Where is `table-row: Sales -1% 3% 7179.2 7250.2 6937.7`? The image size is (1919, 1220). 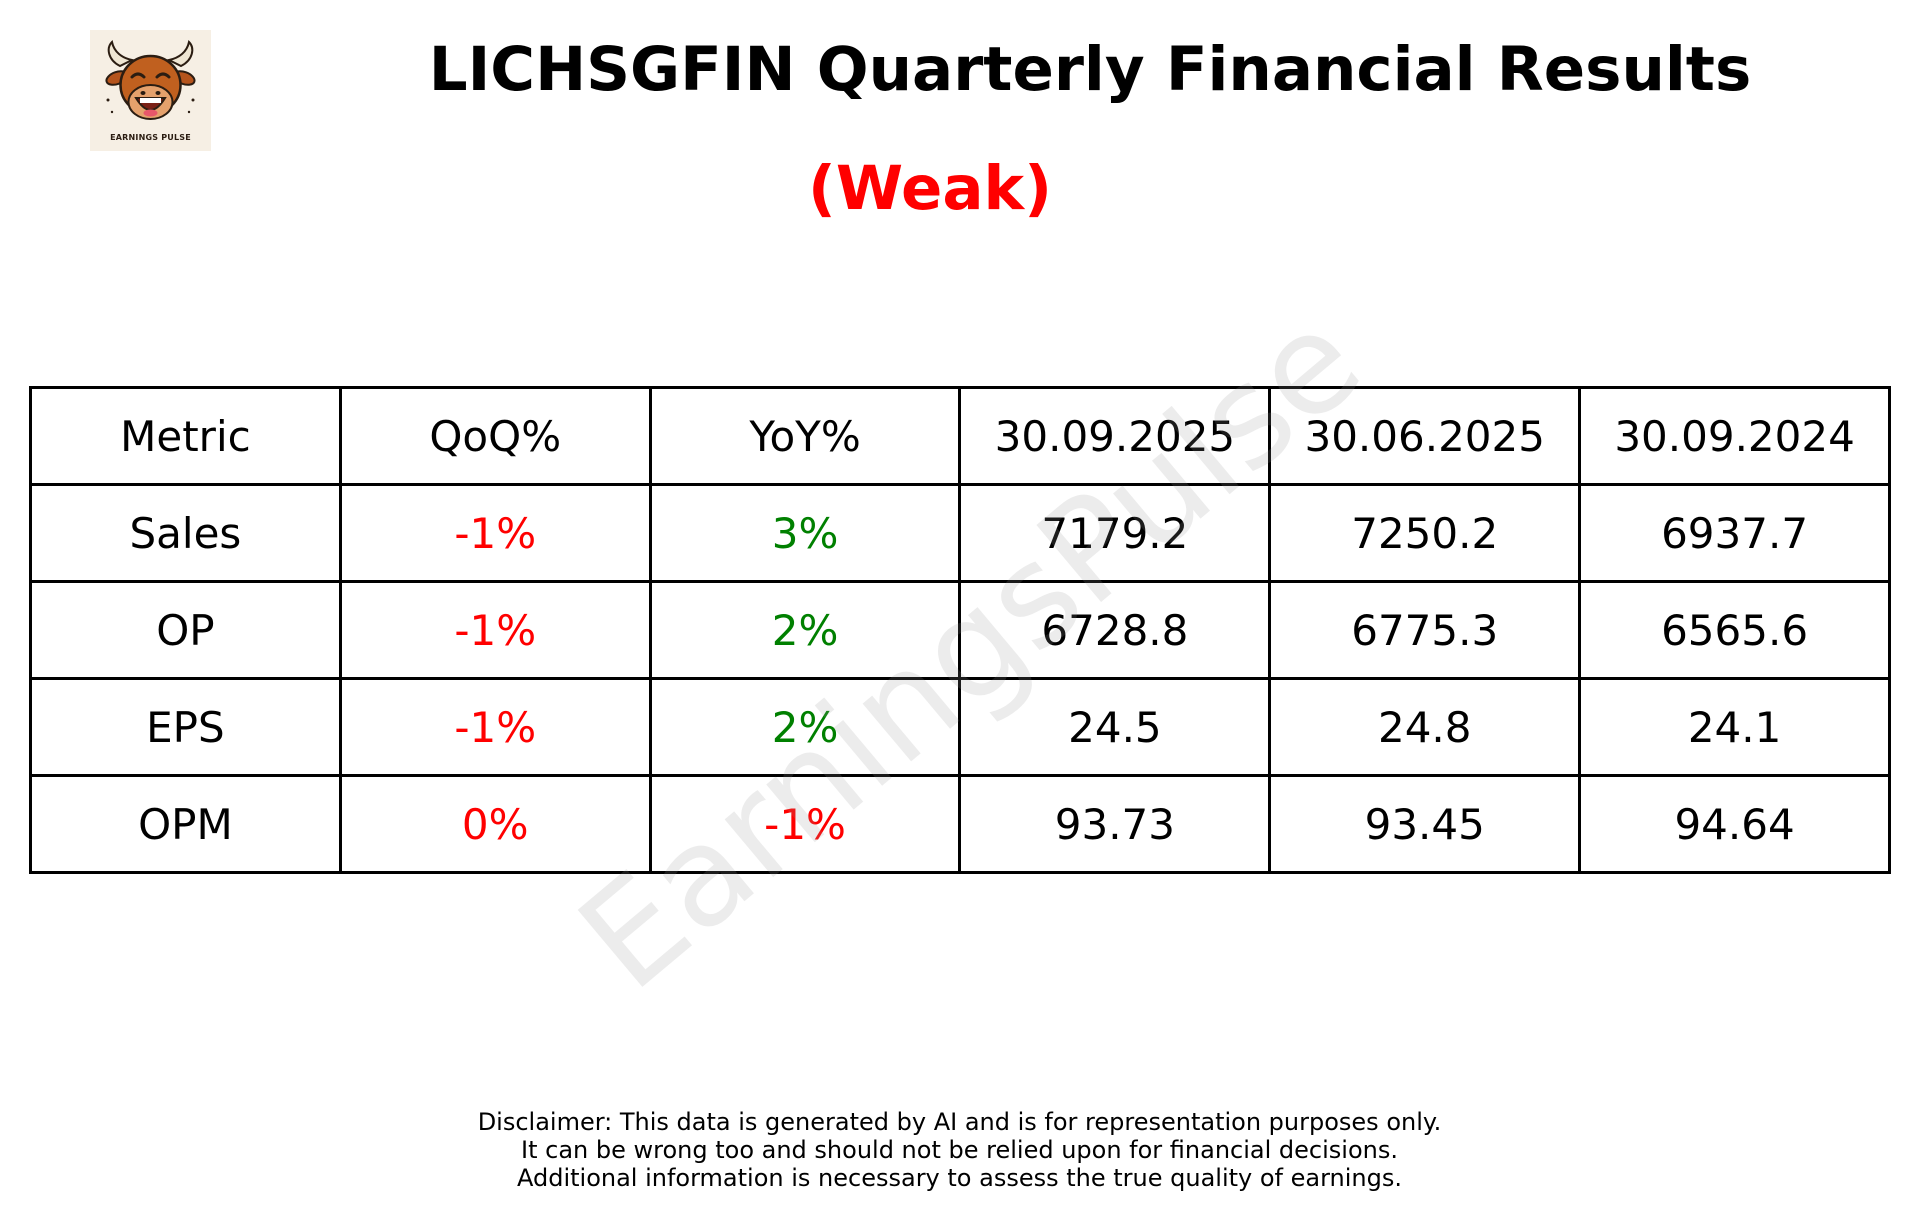 table-row: Sales -1% 3% 7179.2 7250.2 6937.7 is located at coordinates (960, 533).